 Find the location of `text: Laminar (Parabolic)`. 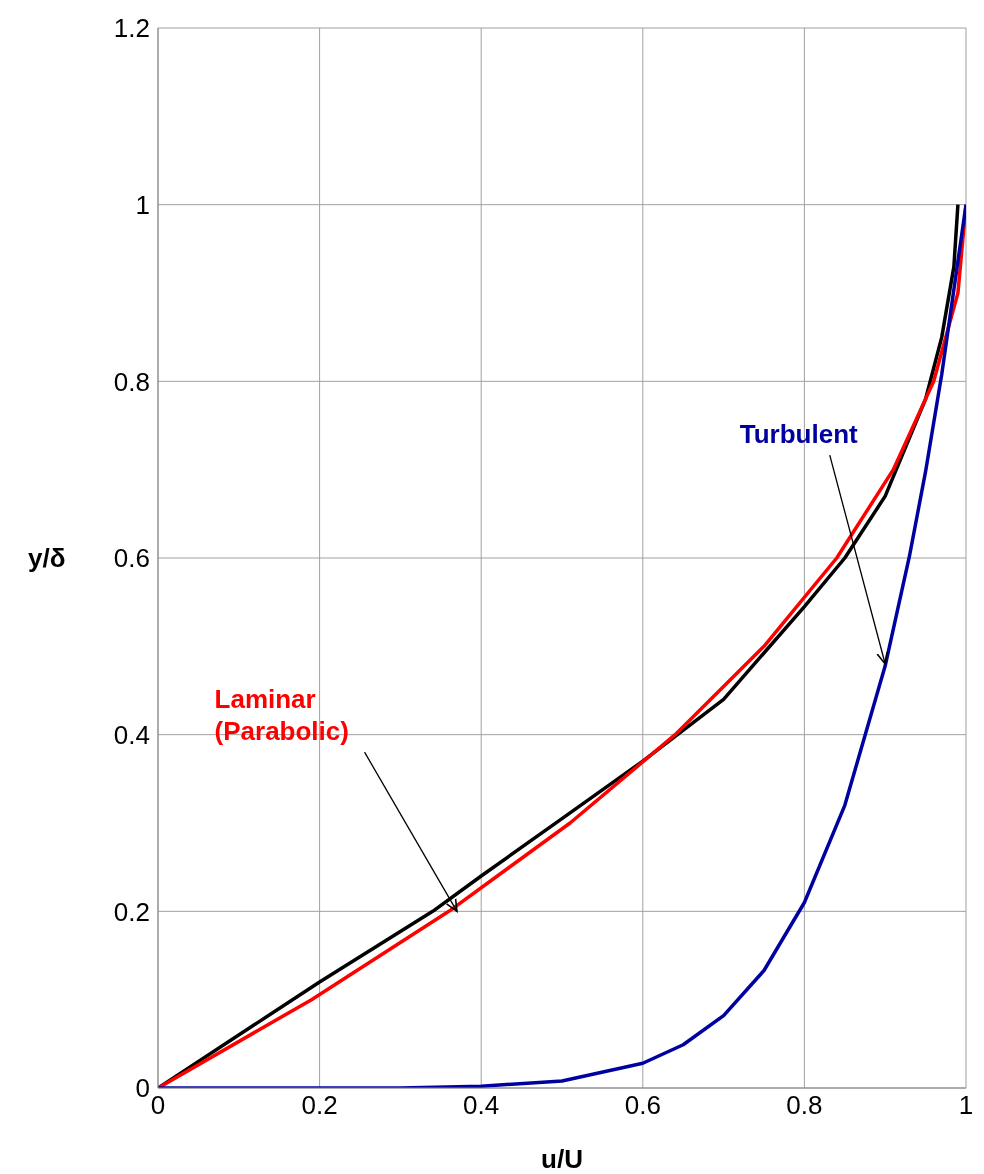

text: Laminar (Parabolic) is located at coordinates (281, 715).